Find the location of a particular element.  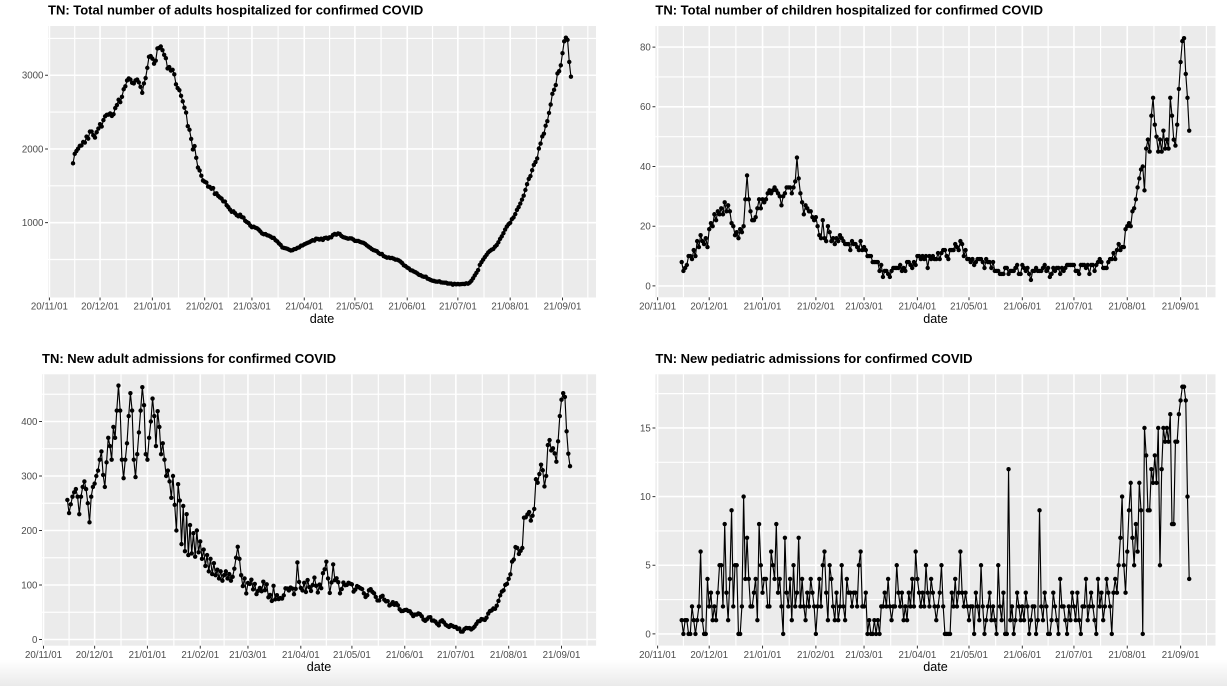

svg-text: 60 is located at coordinates (645, 107).